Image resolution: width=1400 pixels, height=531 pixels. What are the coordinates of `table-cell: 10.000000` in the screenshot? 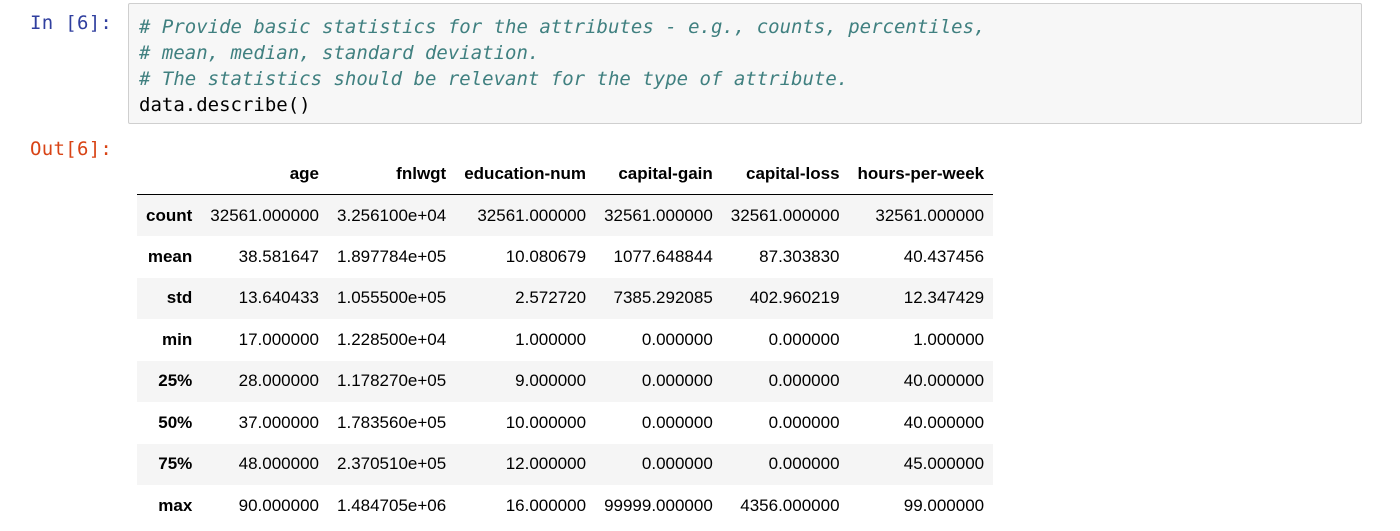 It's located at (546, 422).